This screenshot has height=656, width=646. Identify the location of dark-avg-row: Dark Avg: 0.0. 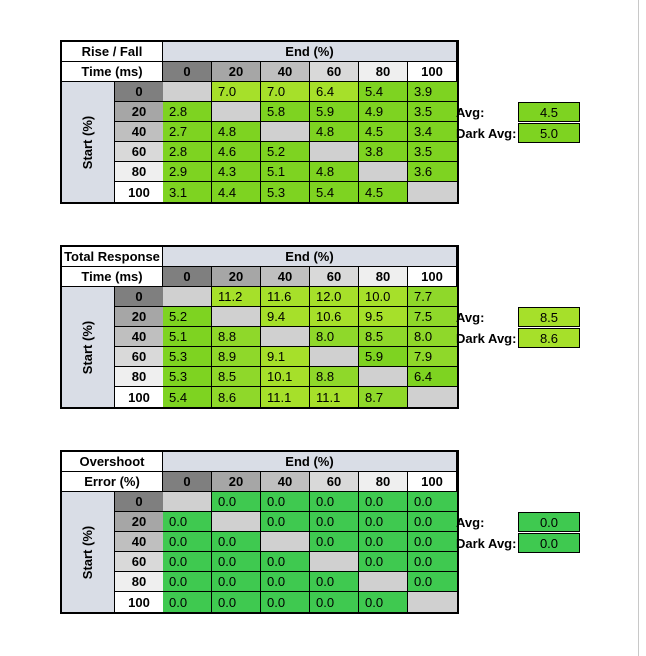
(518, 543).